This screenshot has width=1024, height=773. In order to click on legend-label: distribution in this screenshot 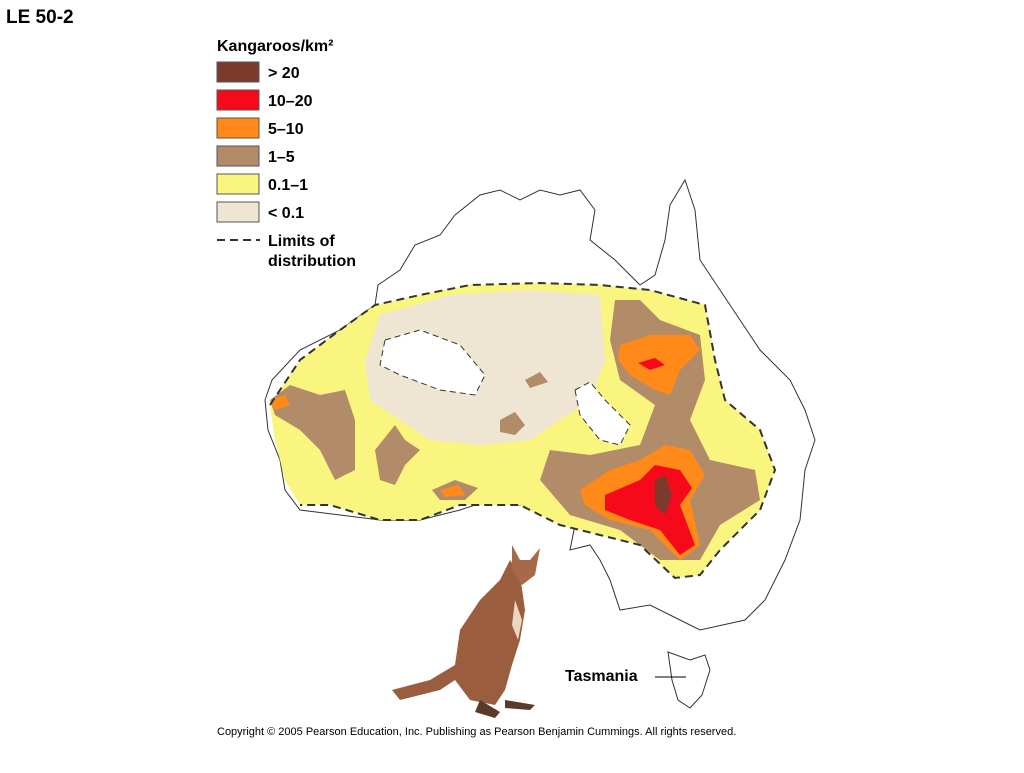, I will do `click(312, 261)`.